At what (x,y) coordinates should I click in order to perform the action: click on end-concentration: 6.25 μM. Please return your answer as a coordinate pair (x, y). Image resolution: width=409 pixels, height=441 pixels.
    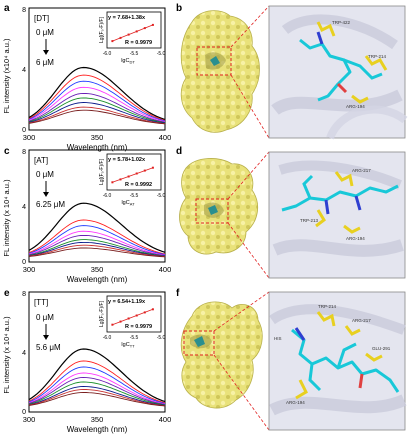
    Looking at the image, I should click on (50, 204).